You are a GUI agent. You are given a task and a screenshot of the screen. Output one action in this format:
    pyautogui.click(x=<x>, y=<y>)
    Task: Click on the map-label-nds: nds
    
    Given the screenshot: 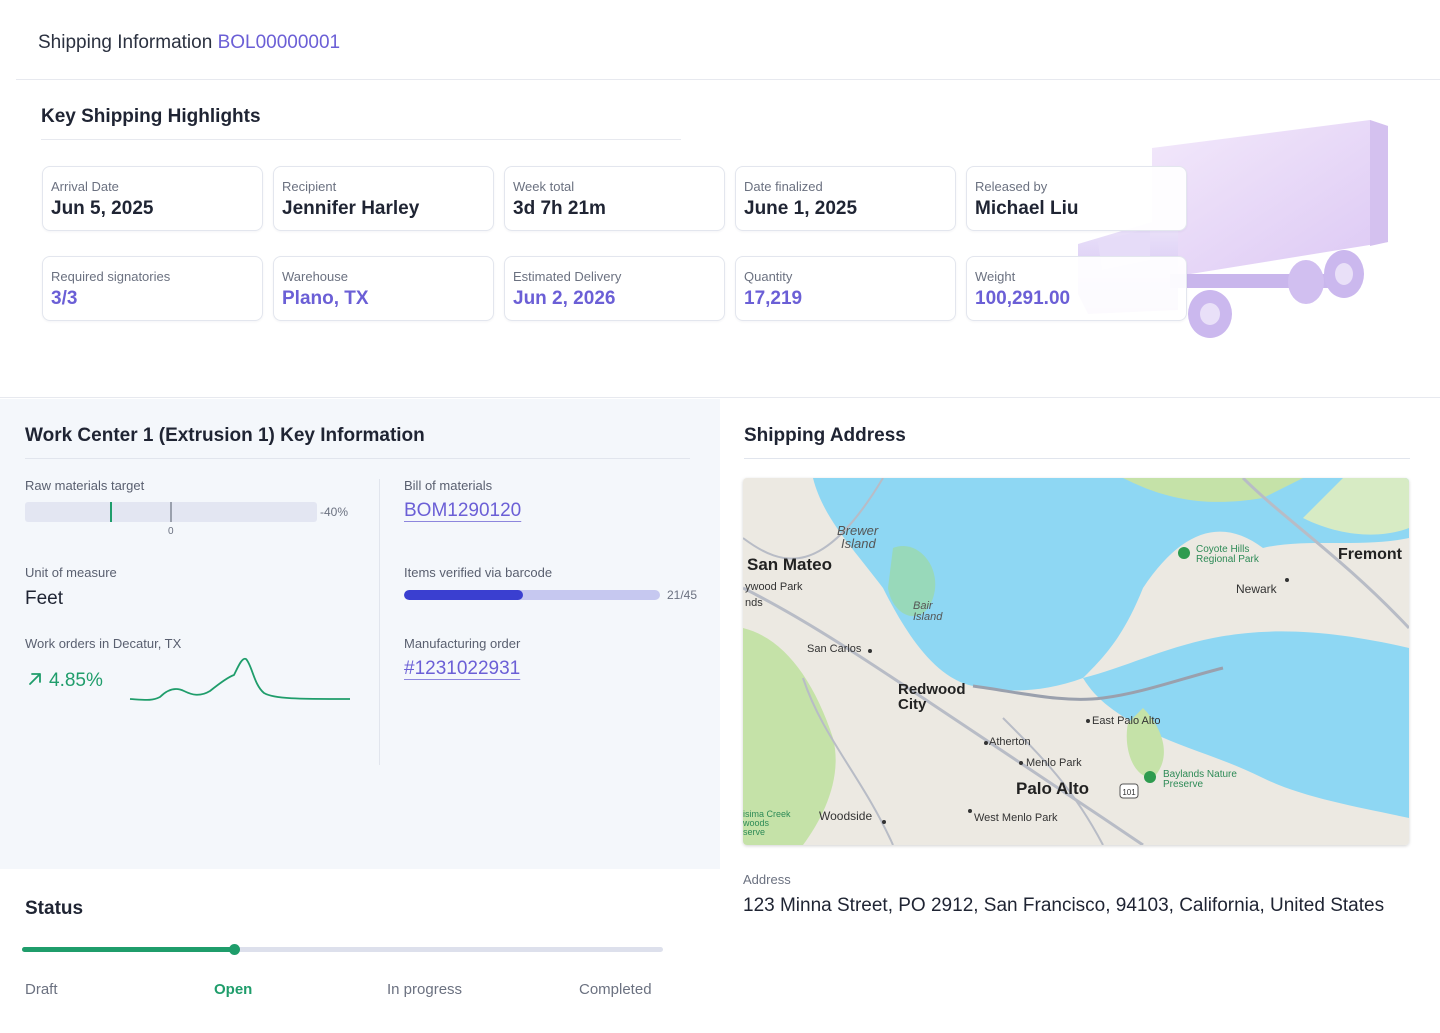 What is the action you would take?
    pyautogui.click(x=754, y=603)
    